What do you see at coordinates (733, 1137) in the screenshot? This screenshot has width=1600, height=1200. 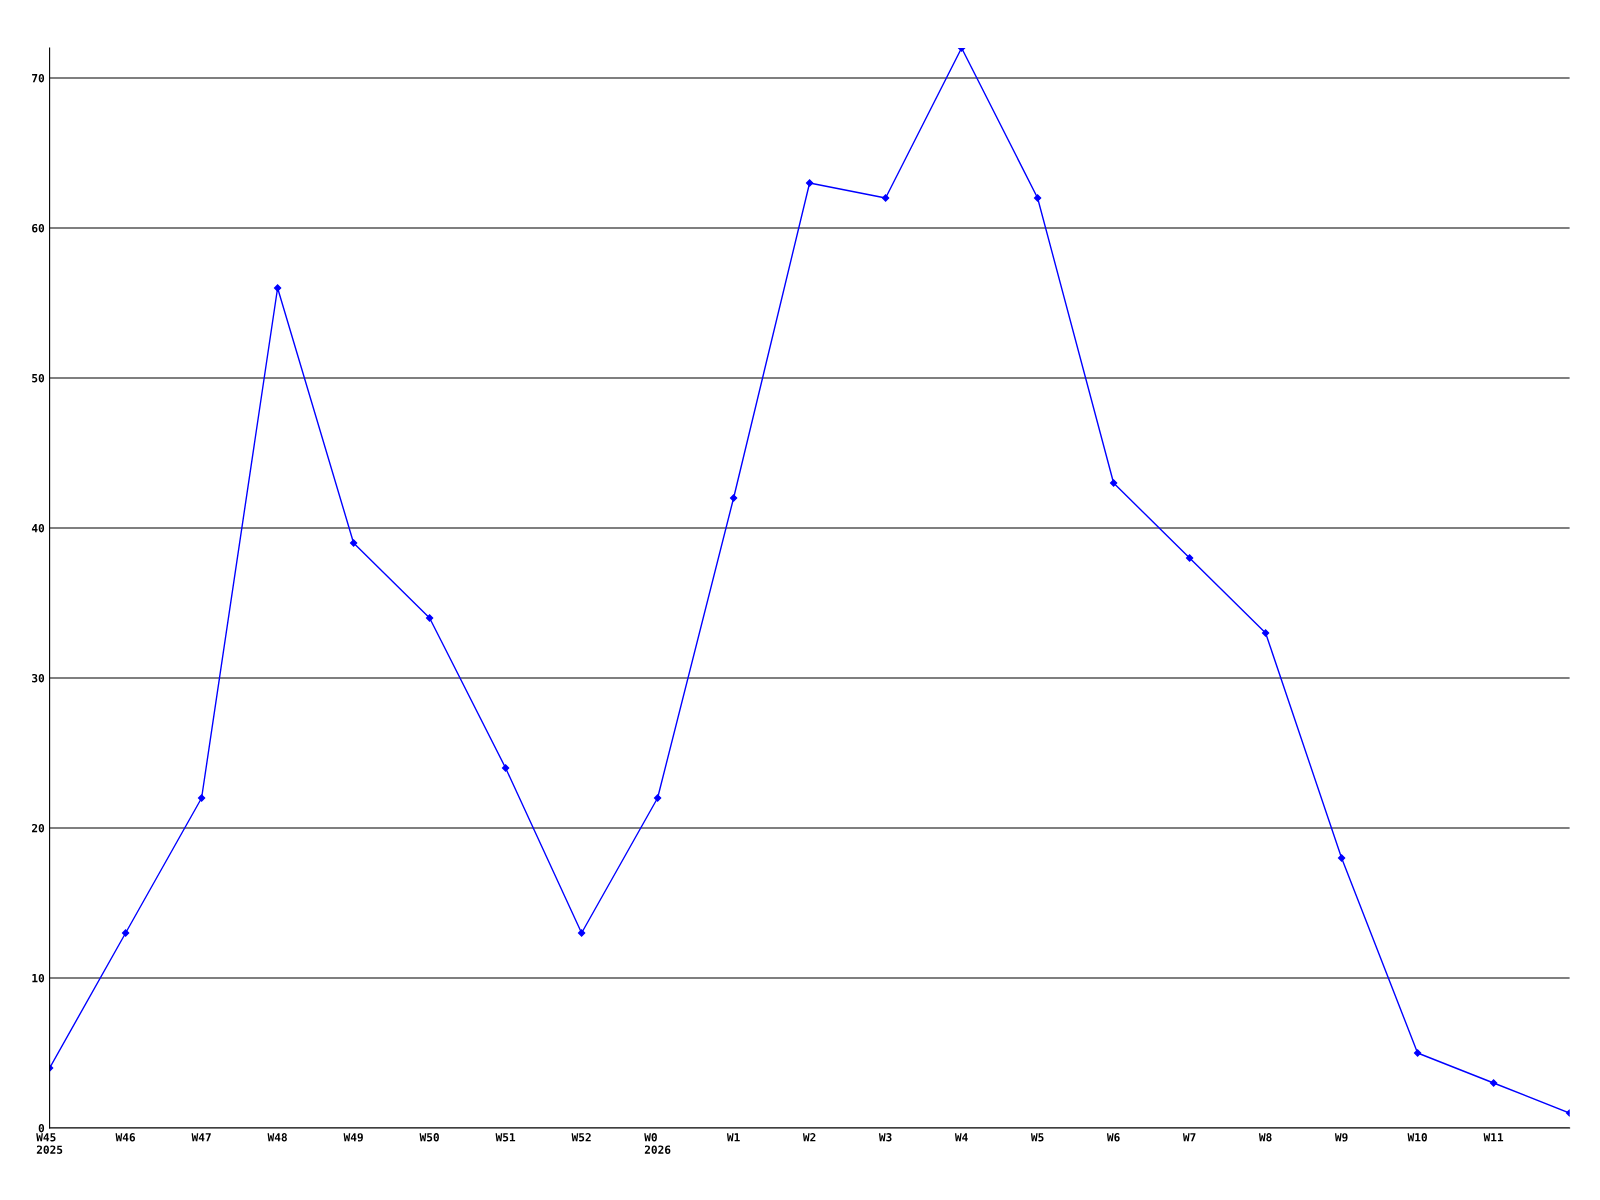 I see `x-tick-label: W1` at bounding box center [733, 1137].